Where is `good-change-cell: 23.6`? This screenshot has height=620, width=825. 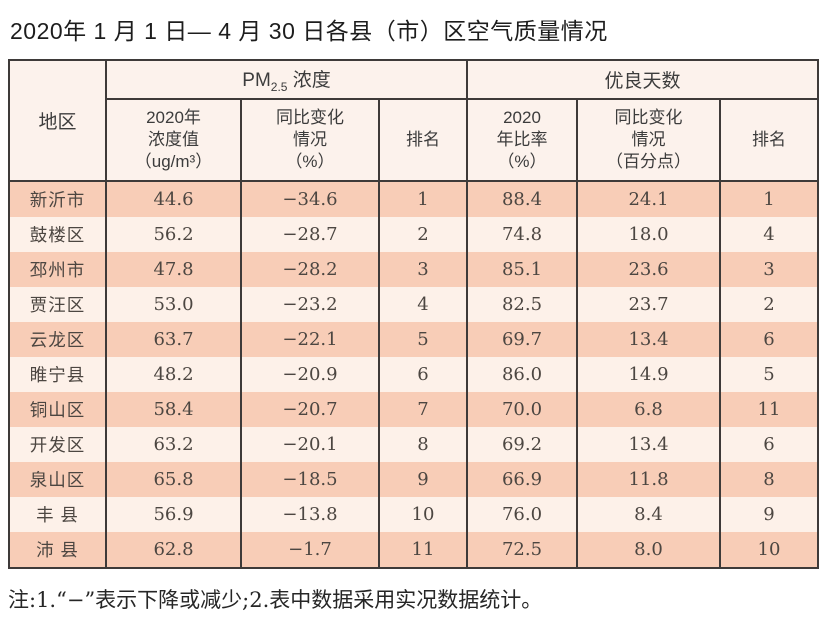
good-change-cell: 23.6 is located at coordinates (648, 269).